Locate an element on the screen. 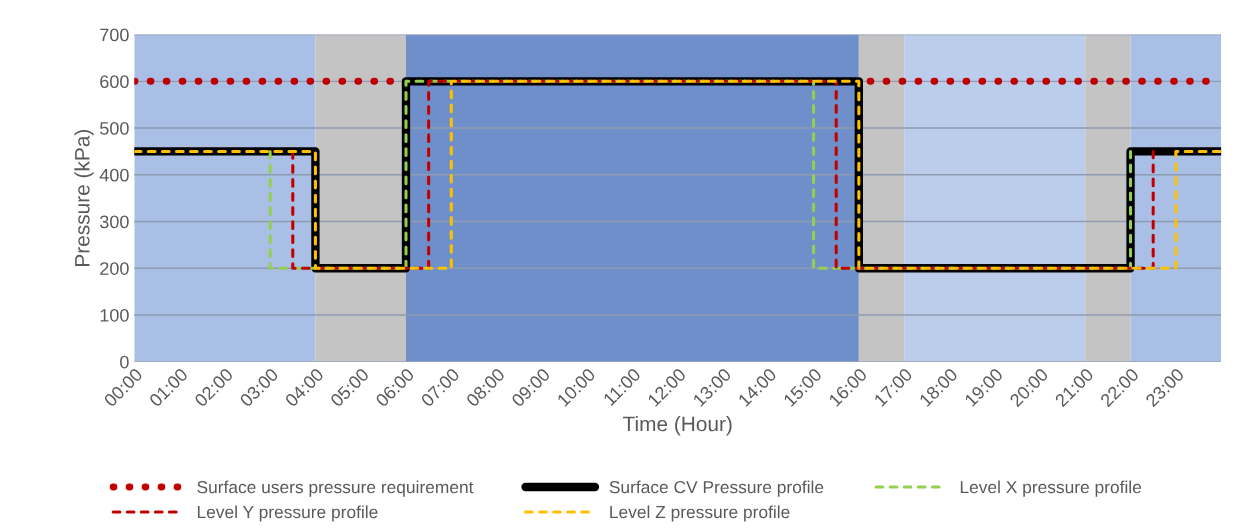 This screenshot has width=1255, height=532. y-tick-label: 600 is located at coordinates (114, 82).